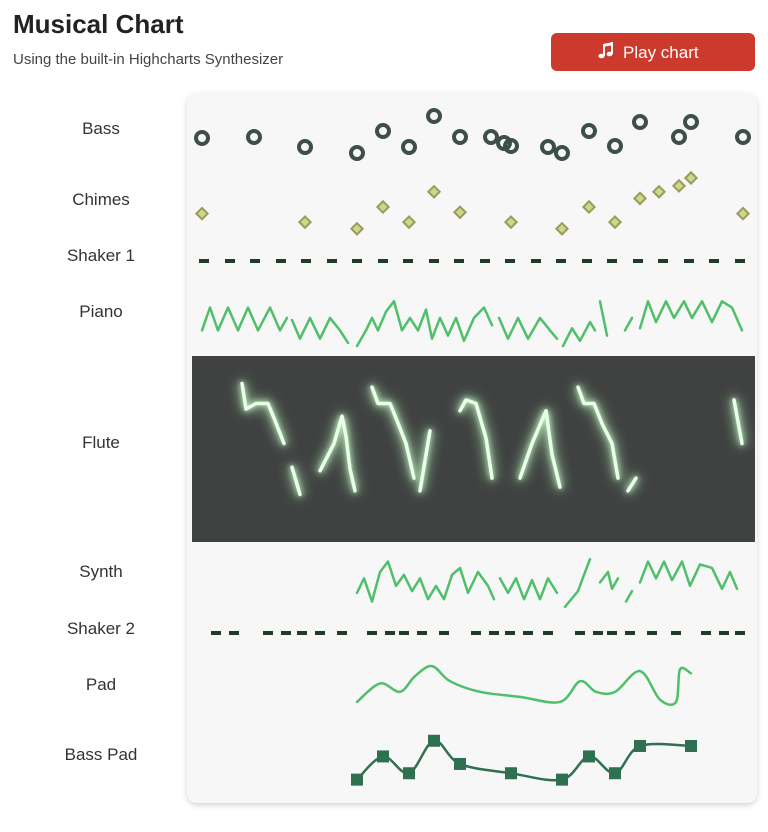  I want to click on play-button: Play chart, so click(653, 52).